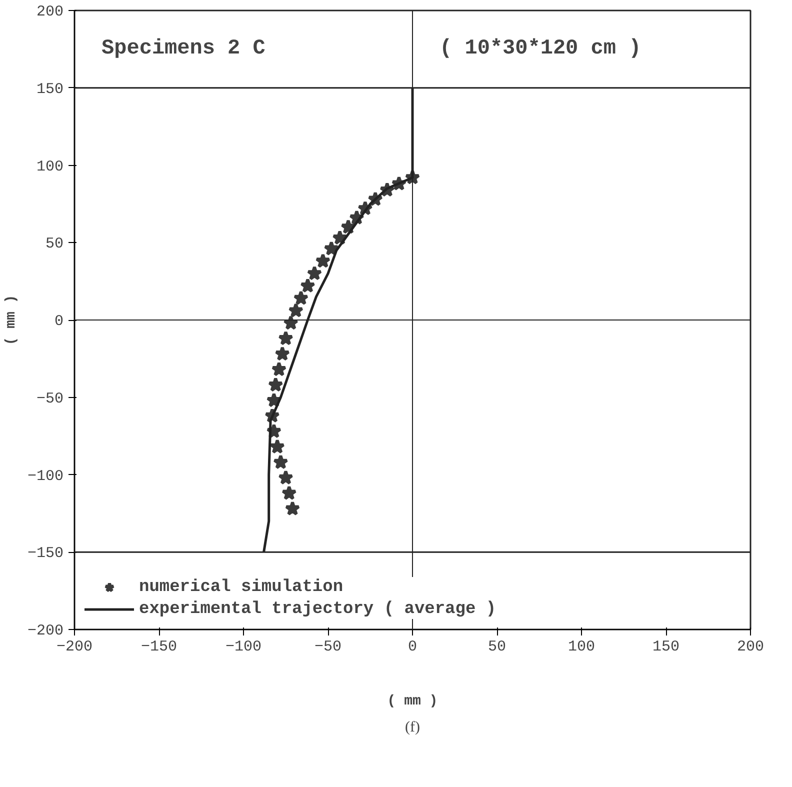 The width and height of the screenshot is (792, 787). Describe the element at coordinates (50, 399) in the screenshot. I see `y-tick-label: −50` at that location.